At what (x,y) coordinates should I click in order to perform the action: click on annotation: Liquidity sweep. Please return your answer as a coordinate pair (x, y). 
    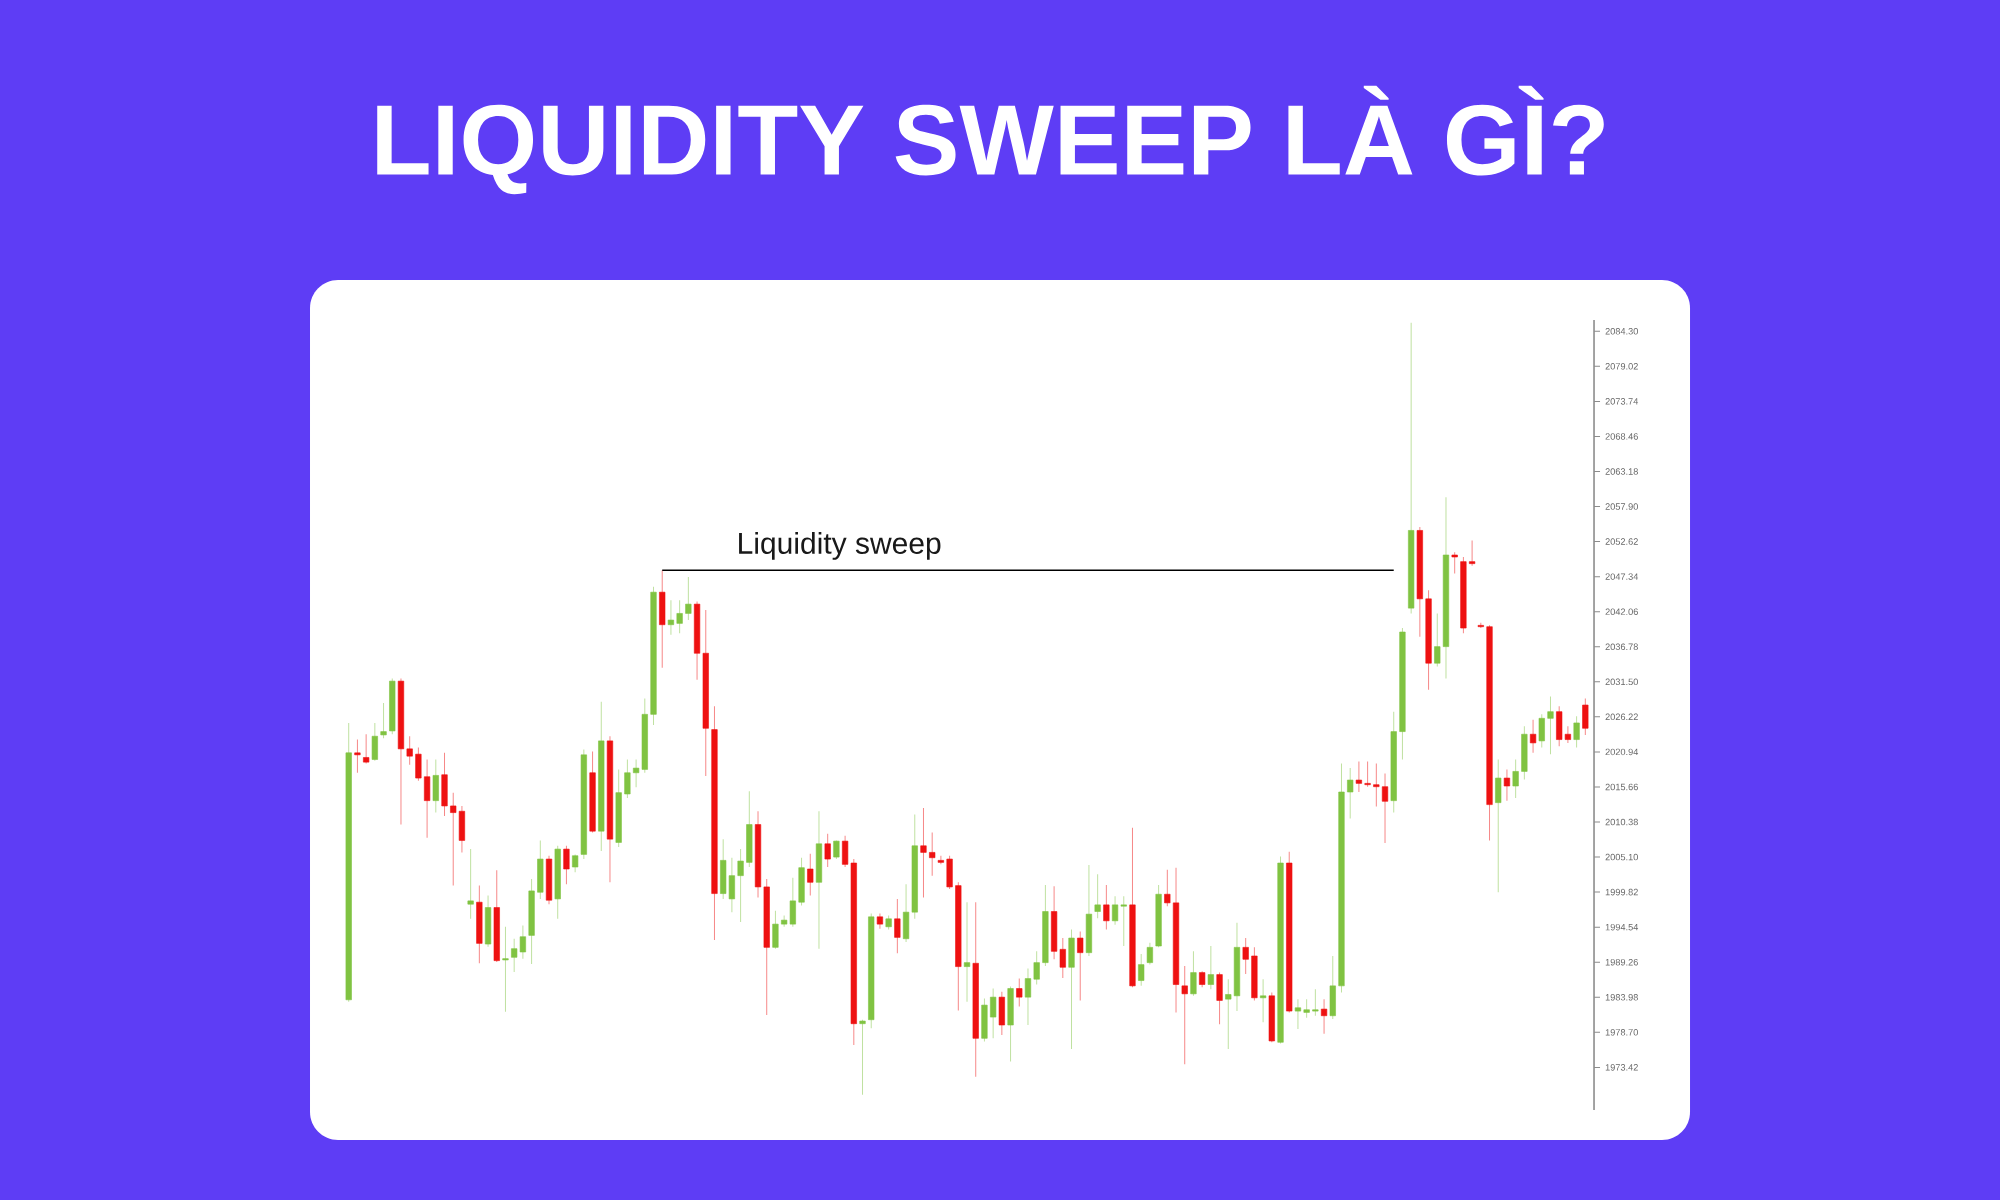
    Looking at the image, I should click on (840, 545).